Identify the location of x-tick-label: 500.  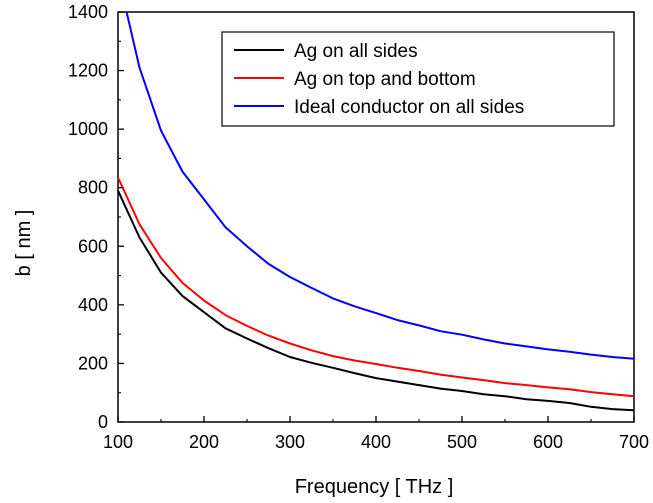
(462, 442).